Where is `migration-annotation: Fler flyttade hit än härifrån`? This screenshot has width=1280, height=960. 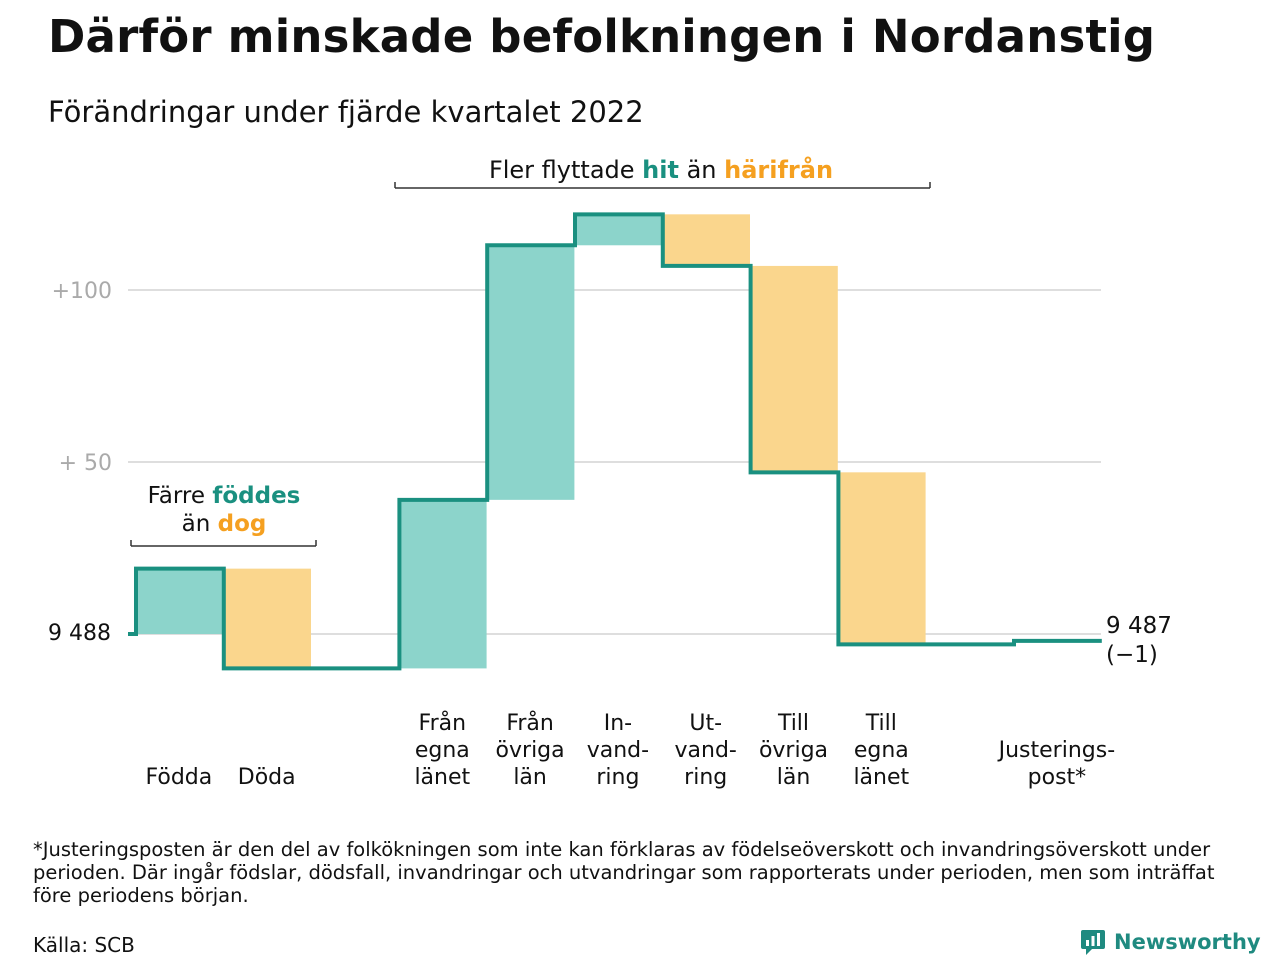
migration-annotation: Fler flyttade hit än härifrån is located at coordinates (661, 169).